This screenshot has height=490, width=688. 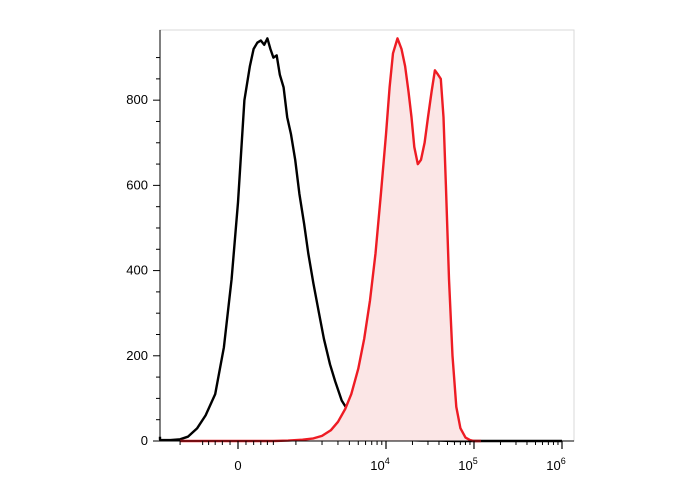 I want to click on y-tick-label: 200, so click(x=137, y=355).